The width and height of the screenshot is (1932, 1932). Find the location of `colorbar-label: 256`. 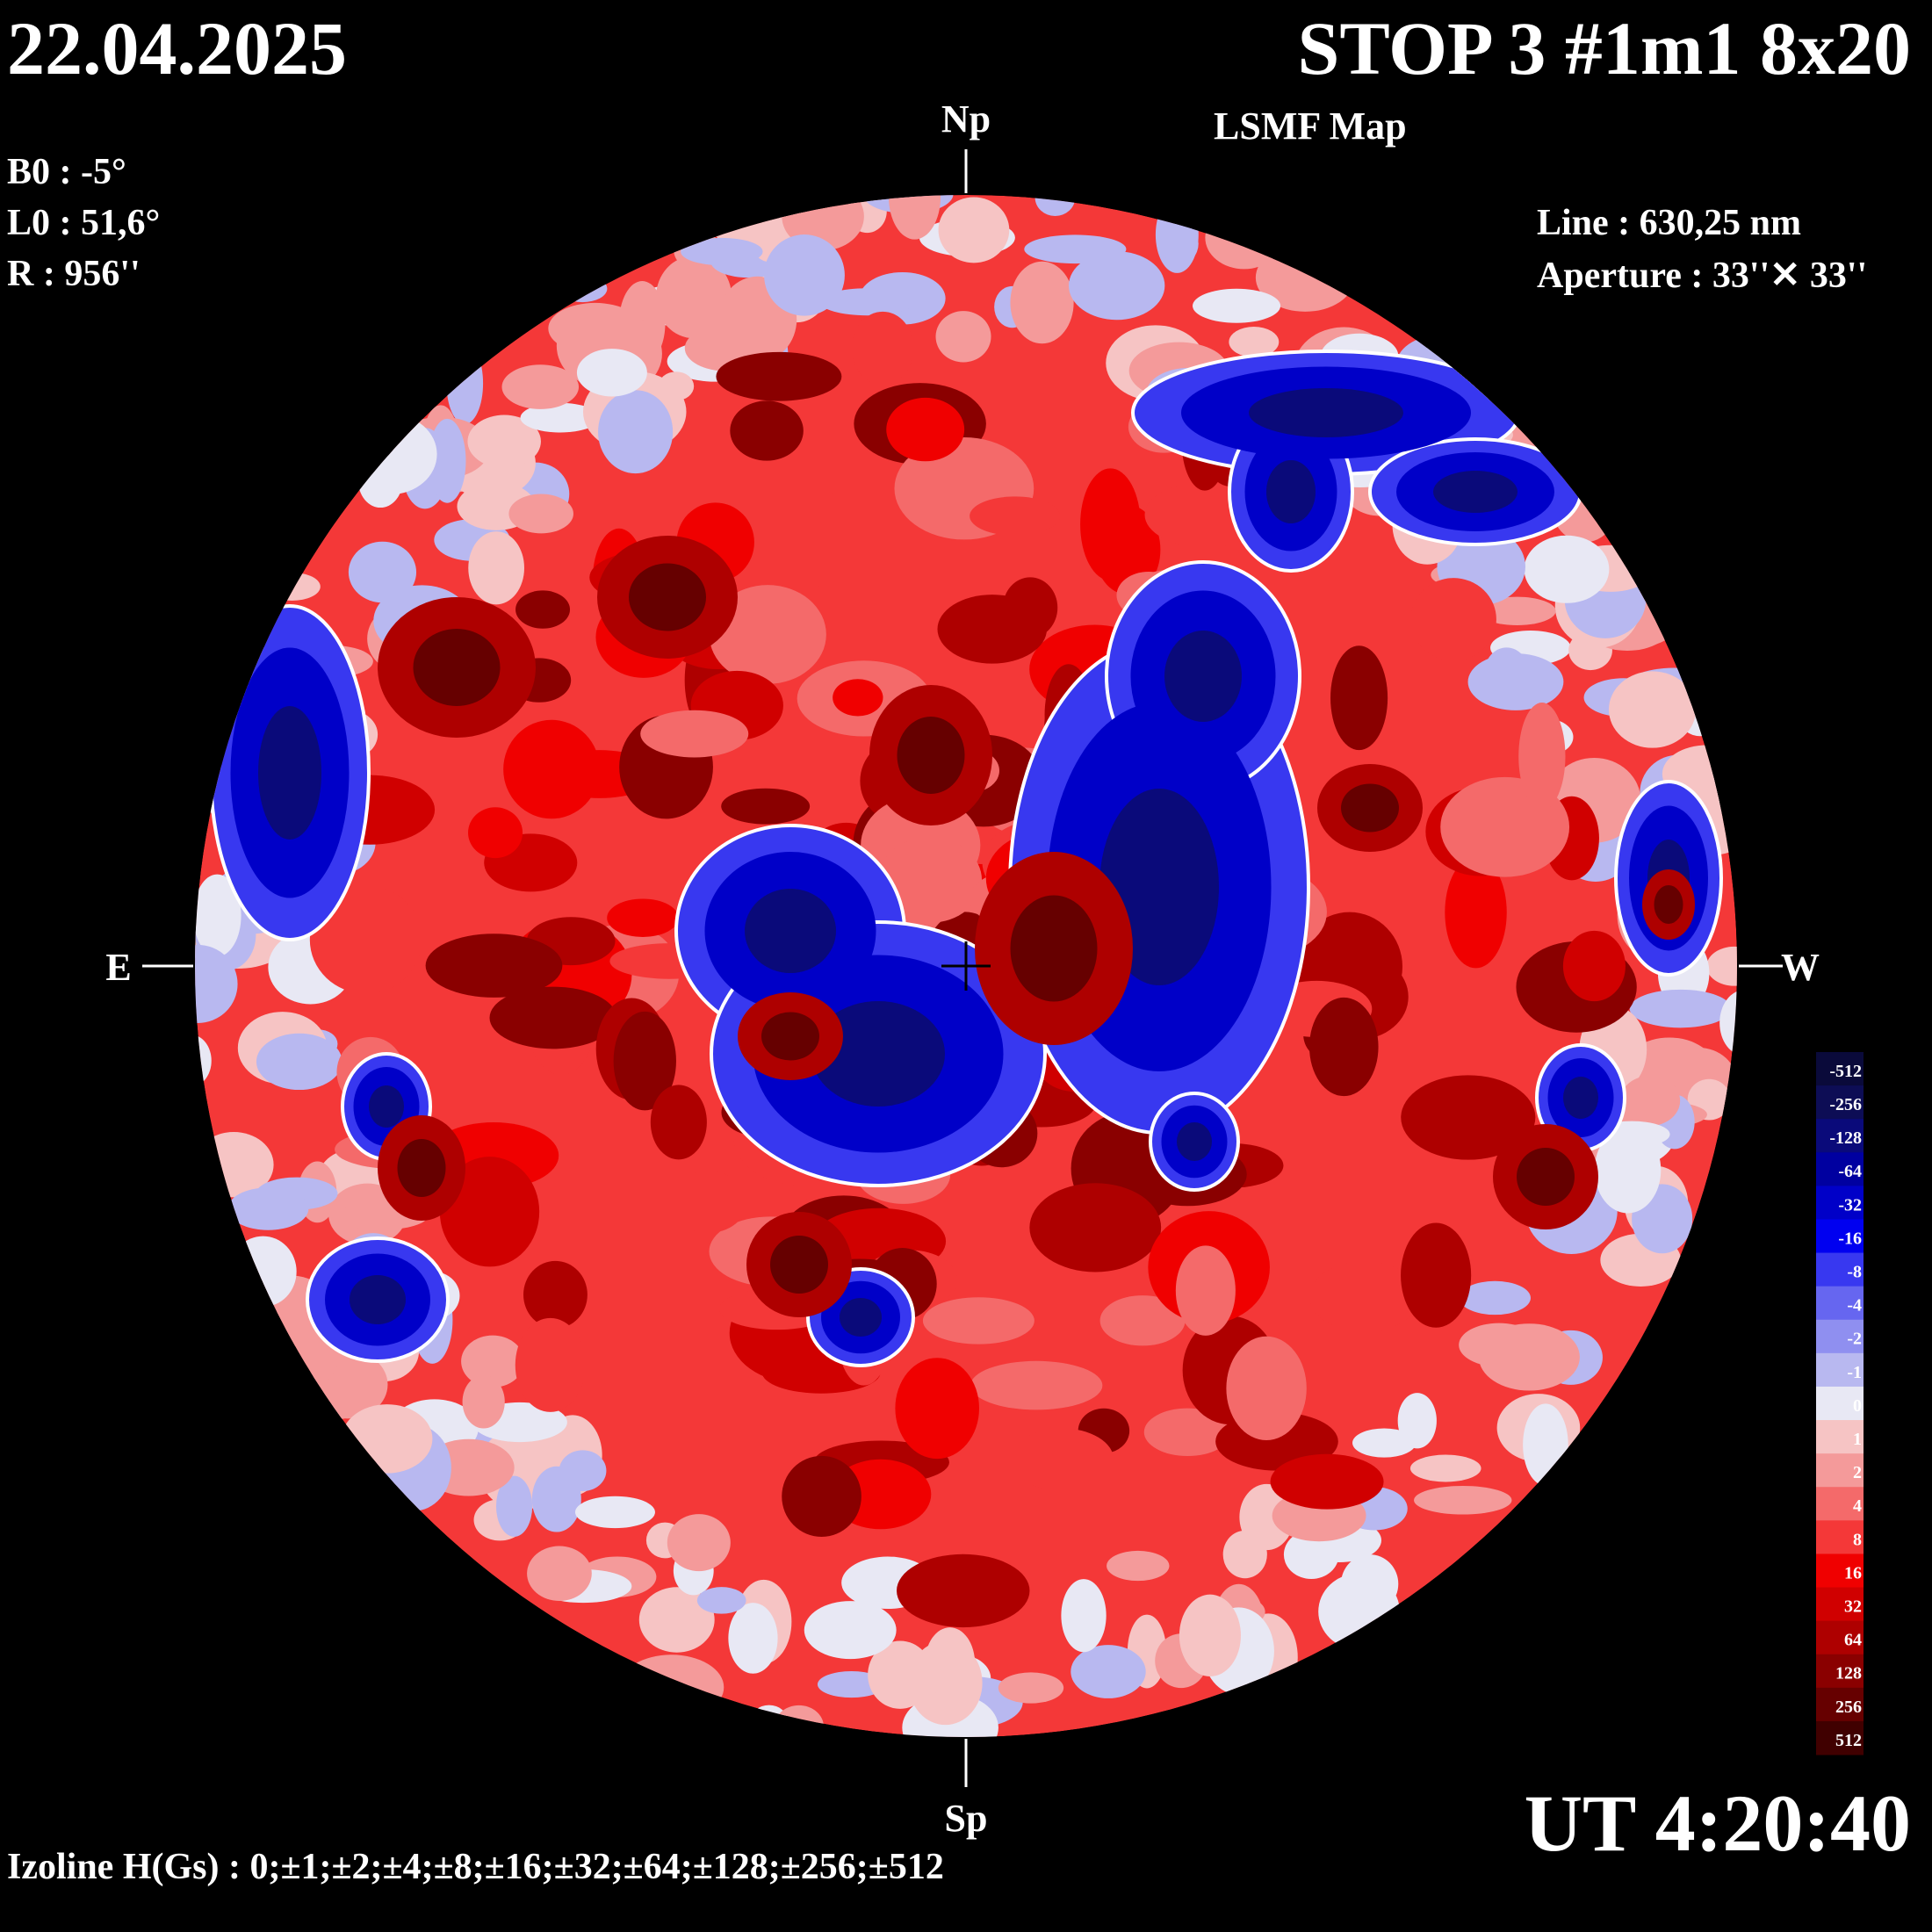

colorbar-label: 256 is located at coordinates (1848, 1708).